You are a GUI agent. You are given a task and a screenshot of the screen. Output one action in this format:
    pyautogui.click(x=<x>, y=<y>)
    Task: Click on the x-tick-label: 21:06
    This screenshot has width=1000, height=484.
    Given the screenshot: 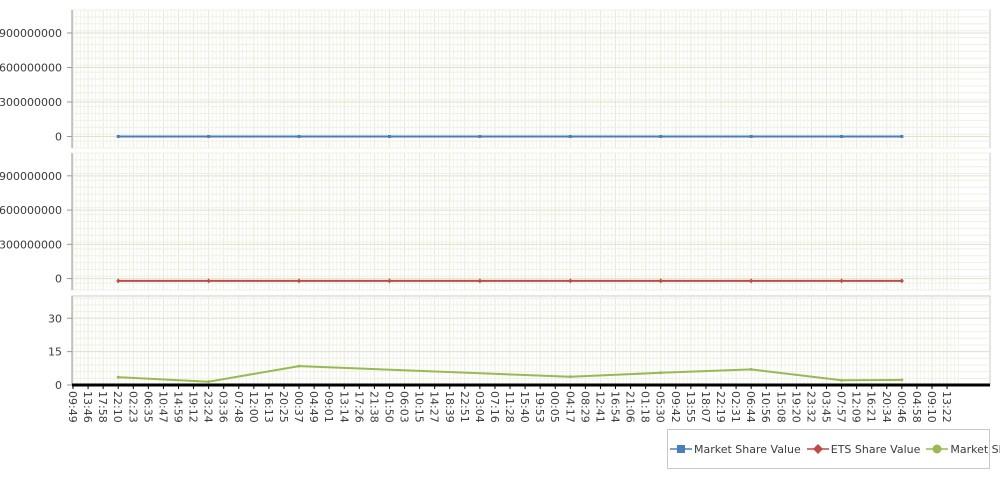 What is the action you would take?
    pyautogui.click(x=630, y=407)
    